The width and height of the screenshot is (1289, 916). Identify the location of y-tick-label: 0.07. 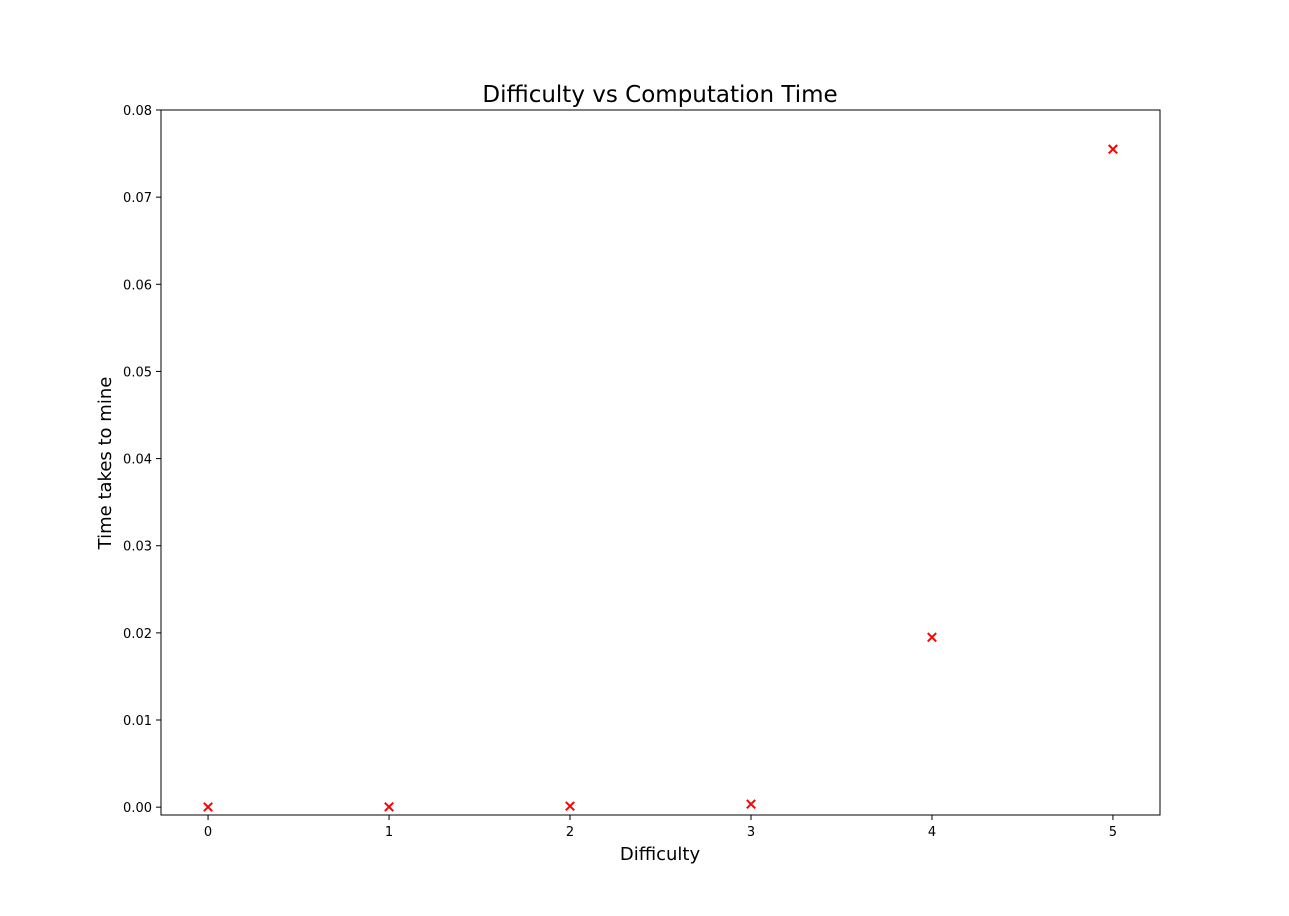
(137, 198).